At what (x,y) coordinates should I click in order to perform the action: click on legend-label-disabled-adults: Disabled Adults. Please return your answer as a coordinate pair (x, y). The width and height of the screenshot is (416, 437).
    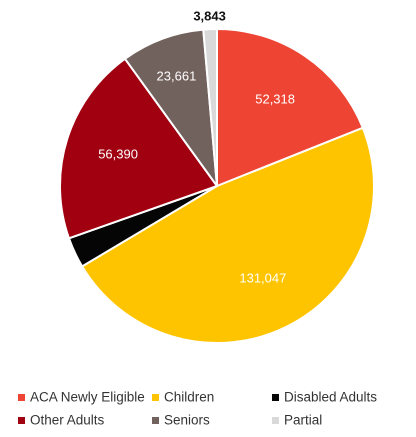
    Looking at the image, I should click on (330, 397).